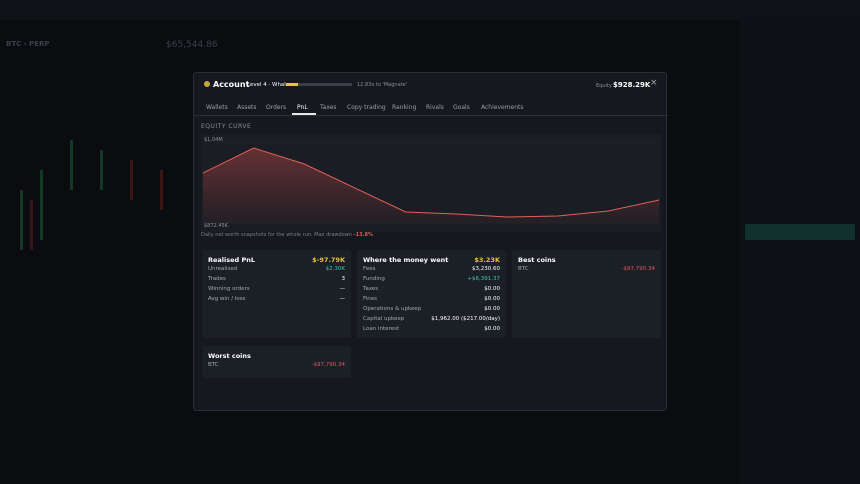 This screenshot has width=860, height=484. Describe the element at coordinates (366, 107) in the screenshot. I see `tab: Copy trading` at that location.